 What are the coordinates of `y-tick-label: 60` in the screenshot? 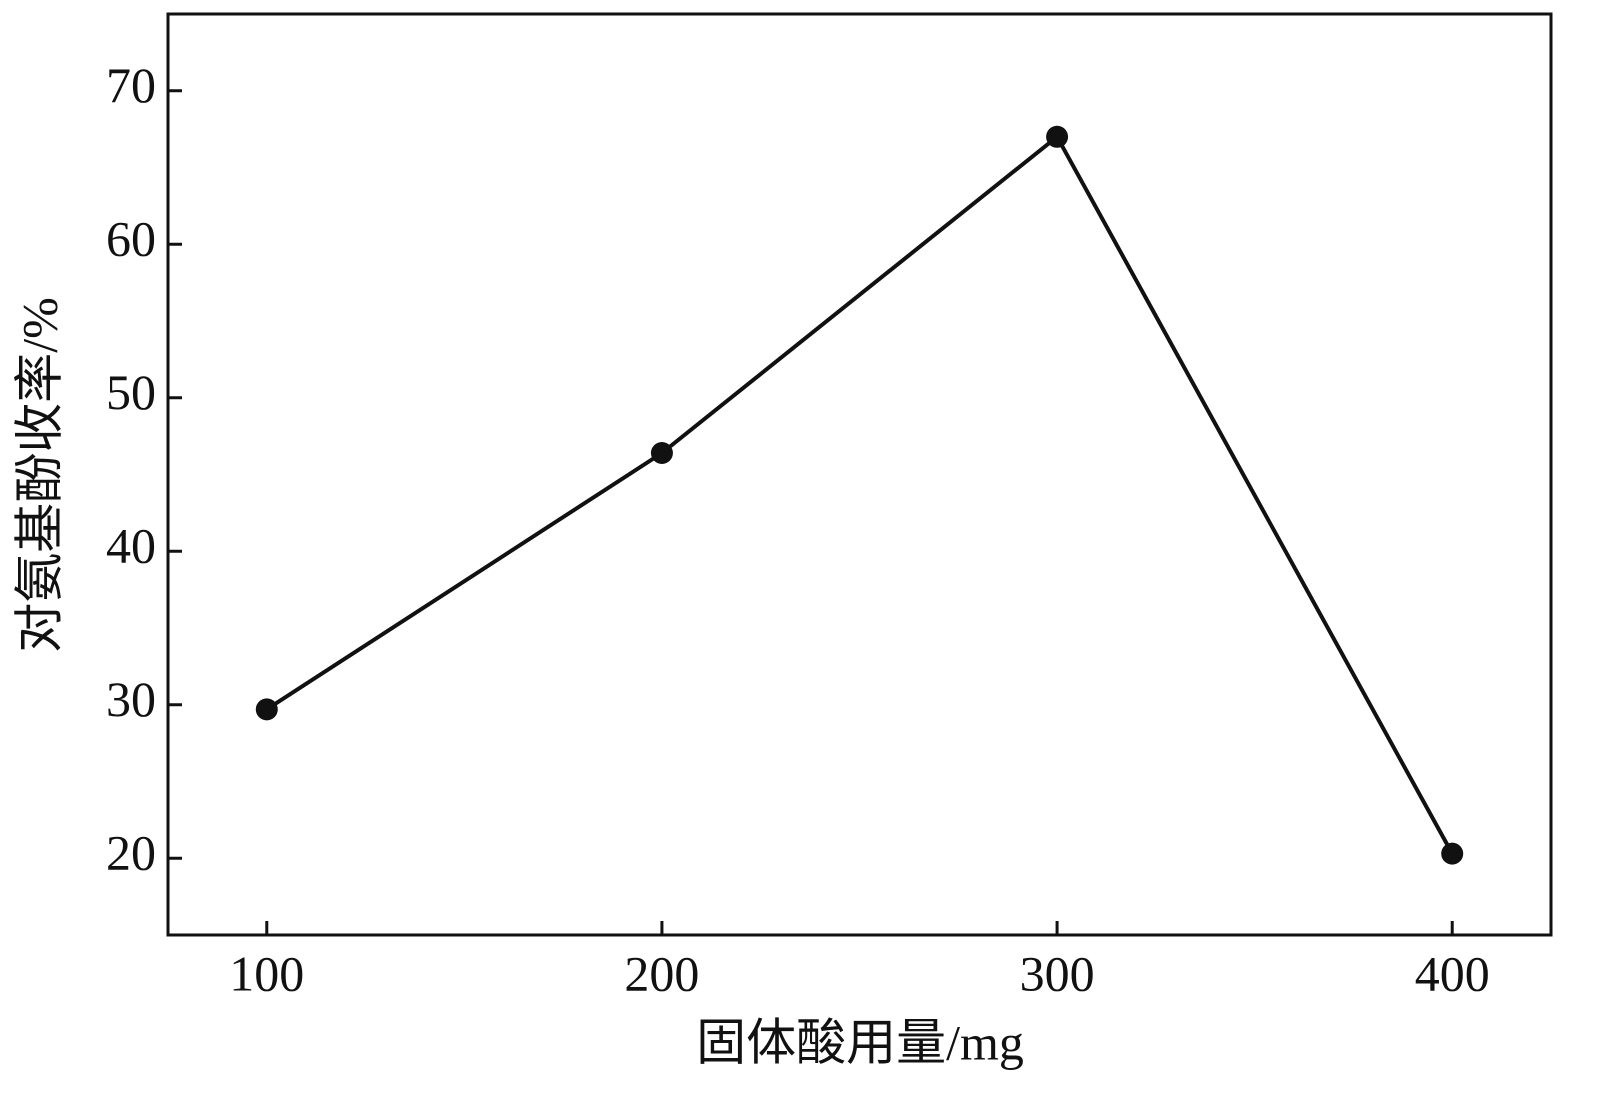 It's located at (131, 239).